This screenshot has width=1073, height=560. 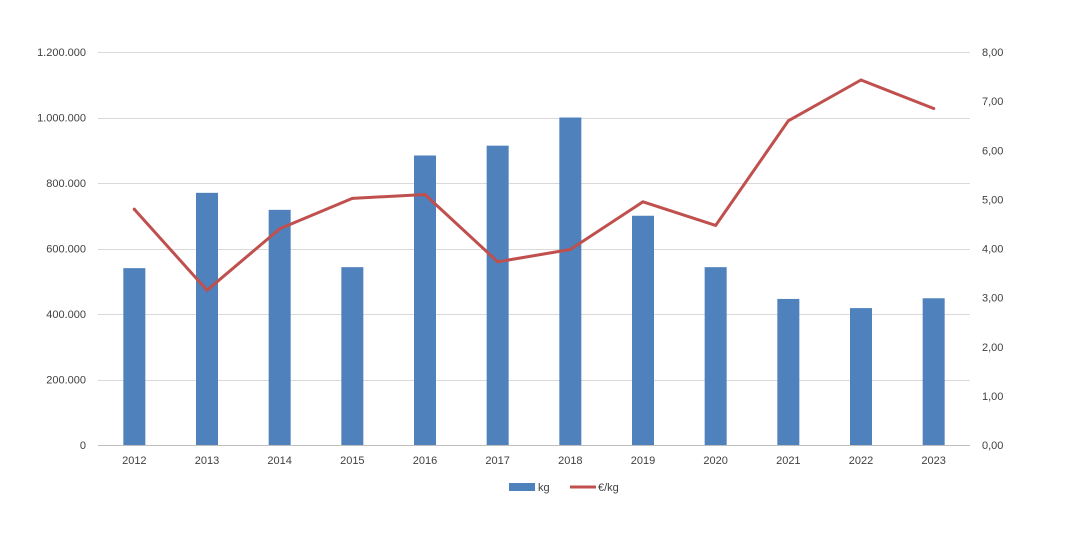 What do you see at coordinates (992, 200) in the screenshot?
I see `y-right-tick-label: 5,00` at bounding box center [992, 200].